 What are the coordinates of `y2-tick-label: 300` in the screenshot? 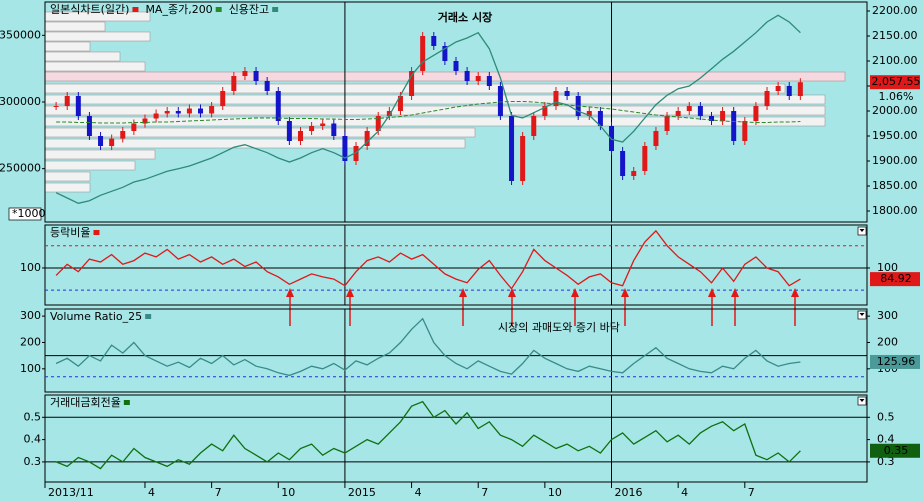 It's located at (887, 315).